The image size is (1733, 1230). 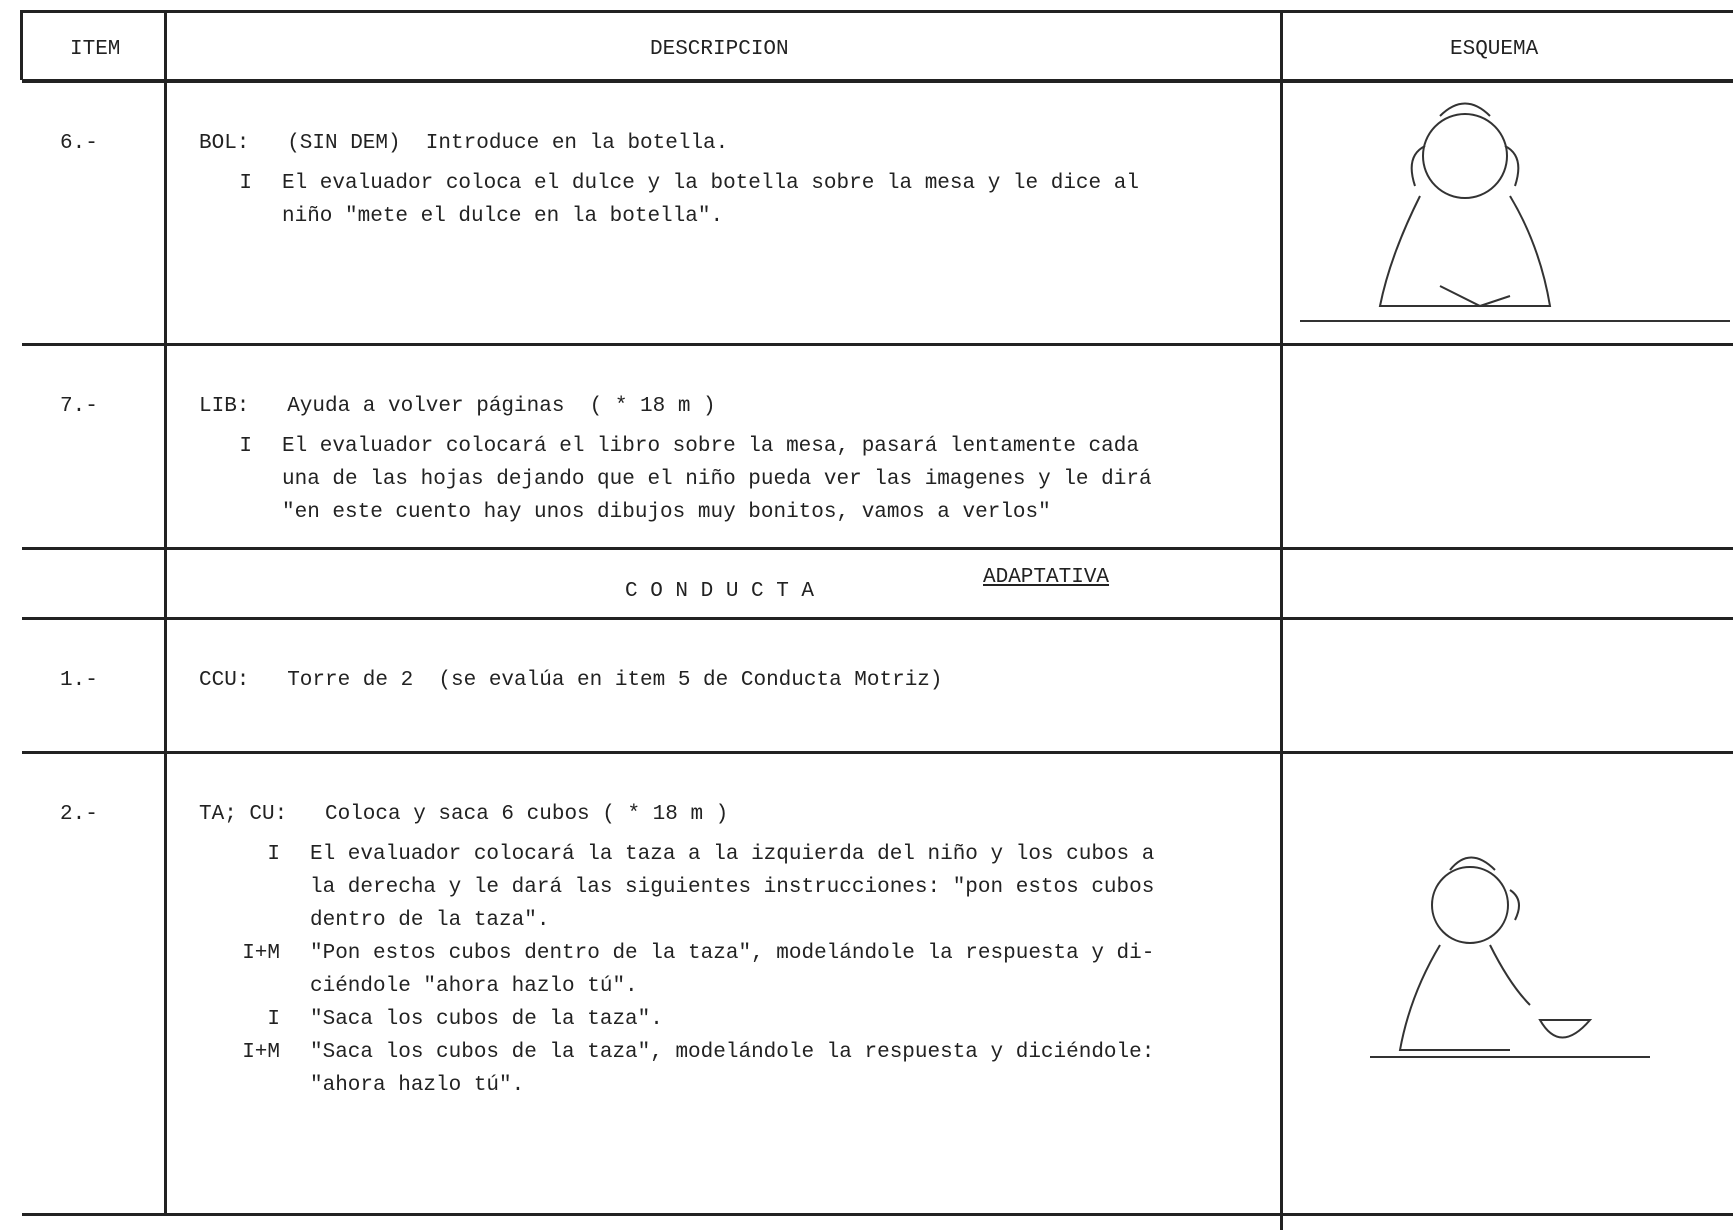 I want to click on line-text: niño "mete el dulce en la botella"., so click(x=503, y=216).